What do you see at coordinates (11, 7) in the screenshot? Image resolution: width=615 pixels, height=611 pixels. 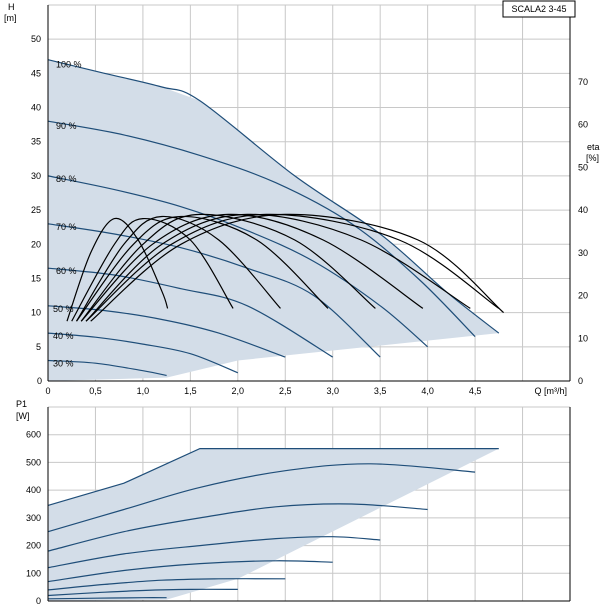 I see `y-axis-title: H` at bounding box center [11, 7].